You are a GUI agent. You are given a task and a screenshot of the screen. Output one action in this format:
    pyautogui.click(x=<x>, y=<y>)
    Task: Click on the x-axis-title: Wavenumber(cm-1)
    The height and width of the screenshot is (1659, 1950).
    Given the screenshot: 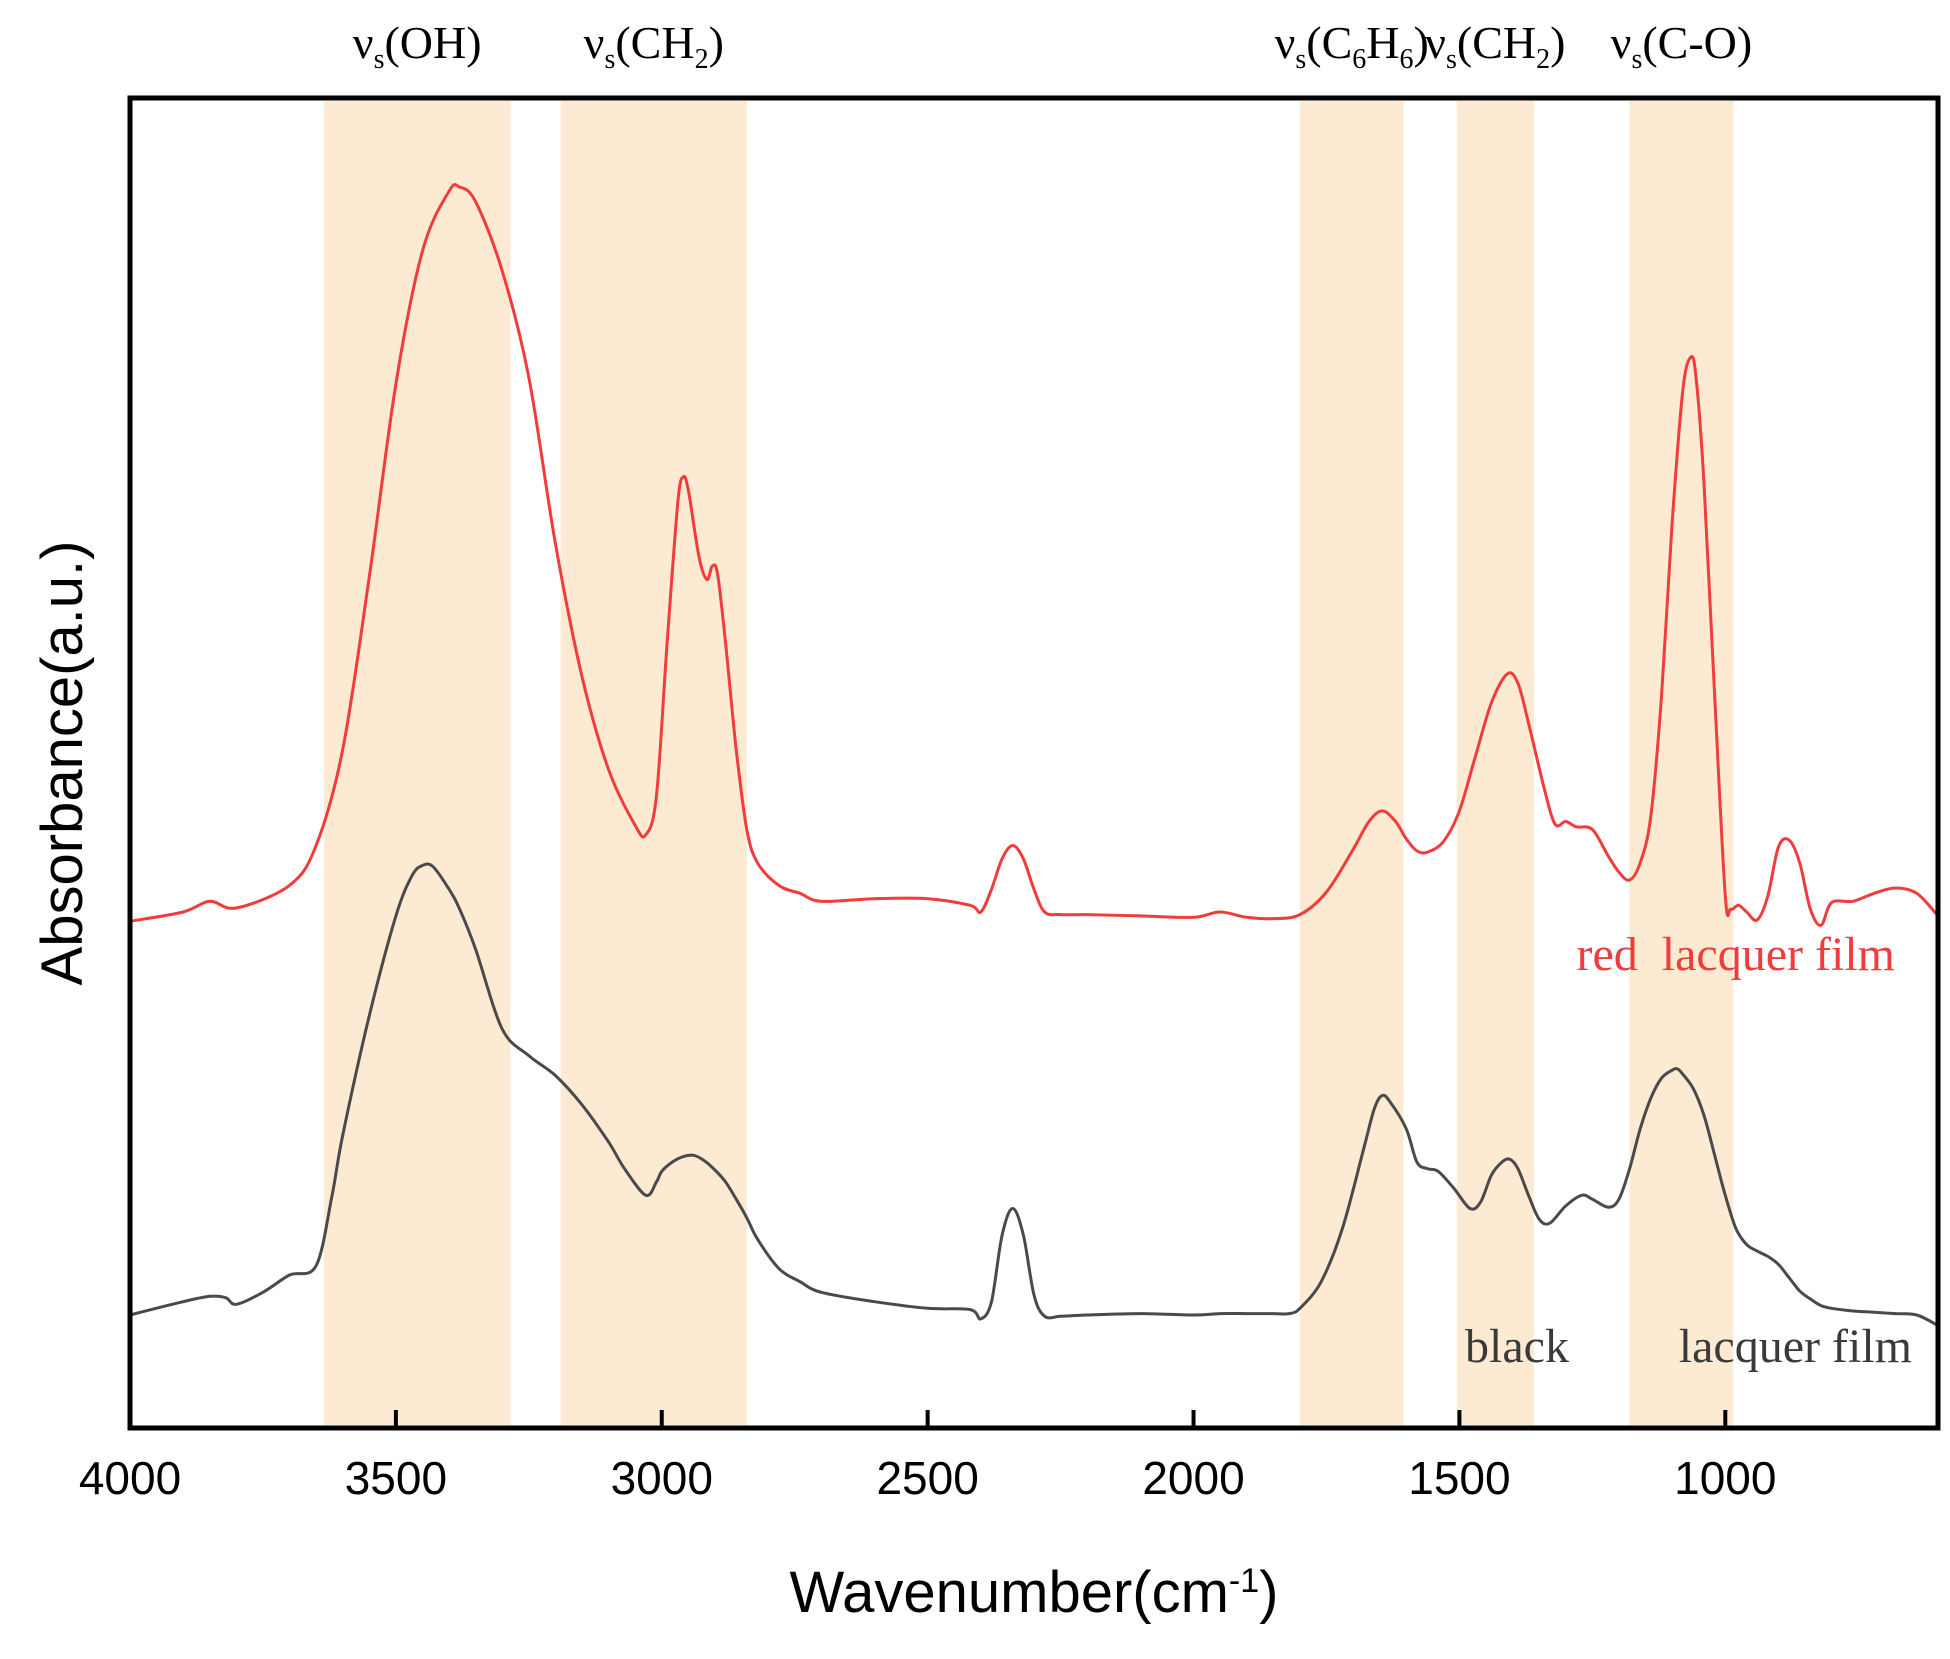 What is the action you would take?
    pyautogui.click(x=1034, y=1592)
    